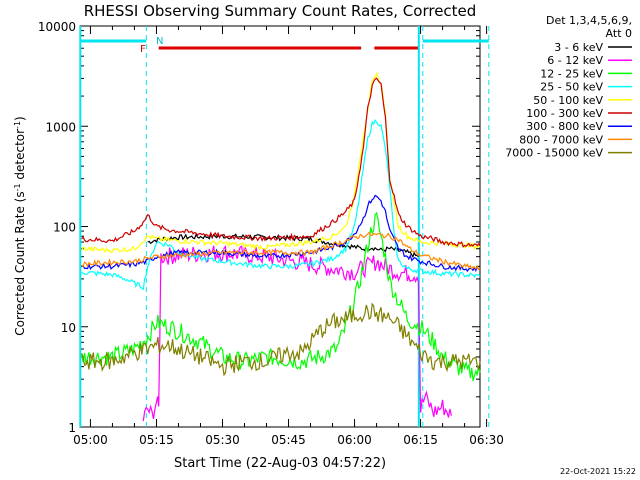 The image size is (640, 480). Describe the element at coordinates (280, 463) in the screenshot. I see `x-axis-label: Start Time (22-Aug-03 04:57:22)` at that location.